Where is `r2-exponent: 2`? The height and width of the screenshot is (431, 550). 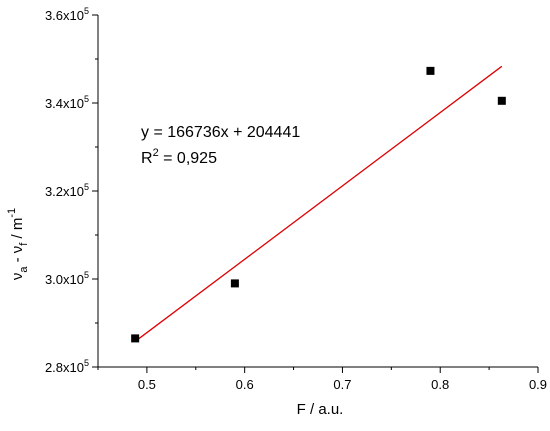 r2-exponent: 2 is located at coordinates (156, 153).